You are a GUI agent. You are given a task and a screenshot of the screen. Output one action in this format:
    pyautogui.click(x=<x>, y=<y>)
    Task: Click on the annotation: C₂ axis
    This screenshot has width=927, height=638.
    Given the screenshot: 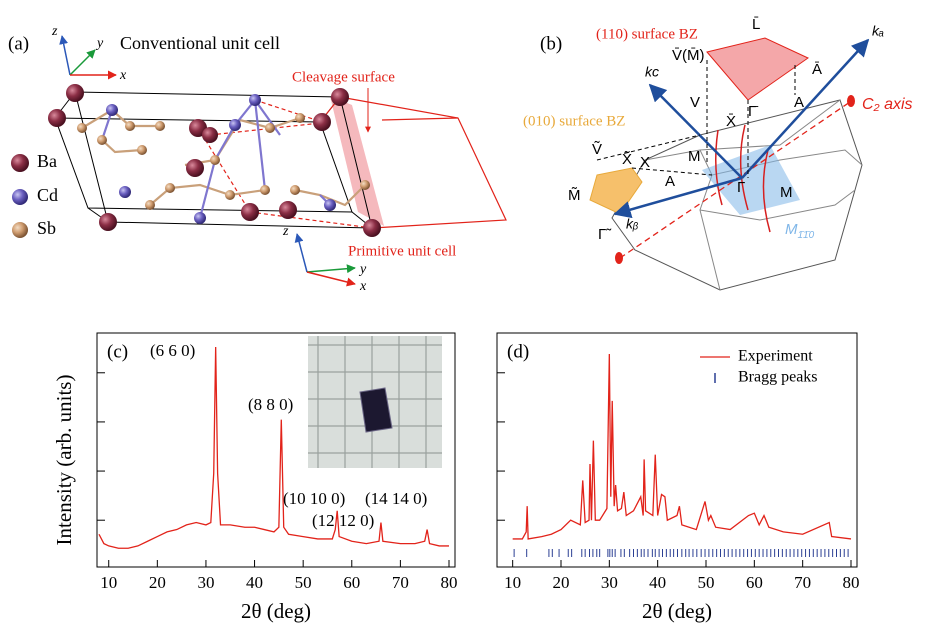 What is the action you would take?
    pyautogui.click(x=887, y=104)
    